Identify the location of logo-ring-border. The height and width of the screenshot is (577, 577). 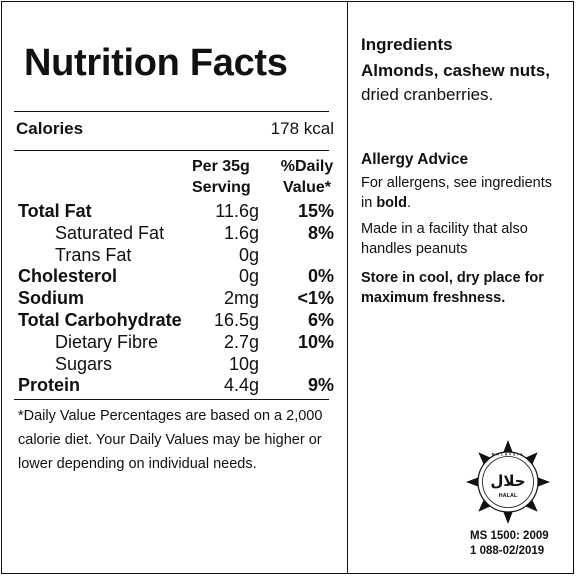
(508, 482).